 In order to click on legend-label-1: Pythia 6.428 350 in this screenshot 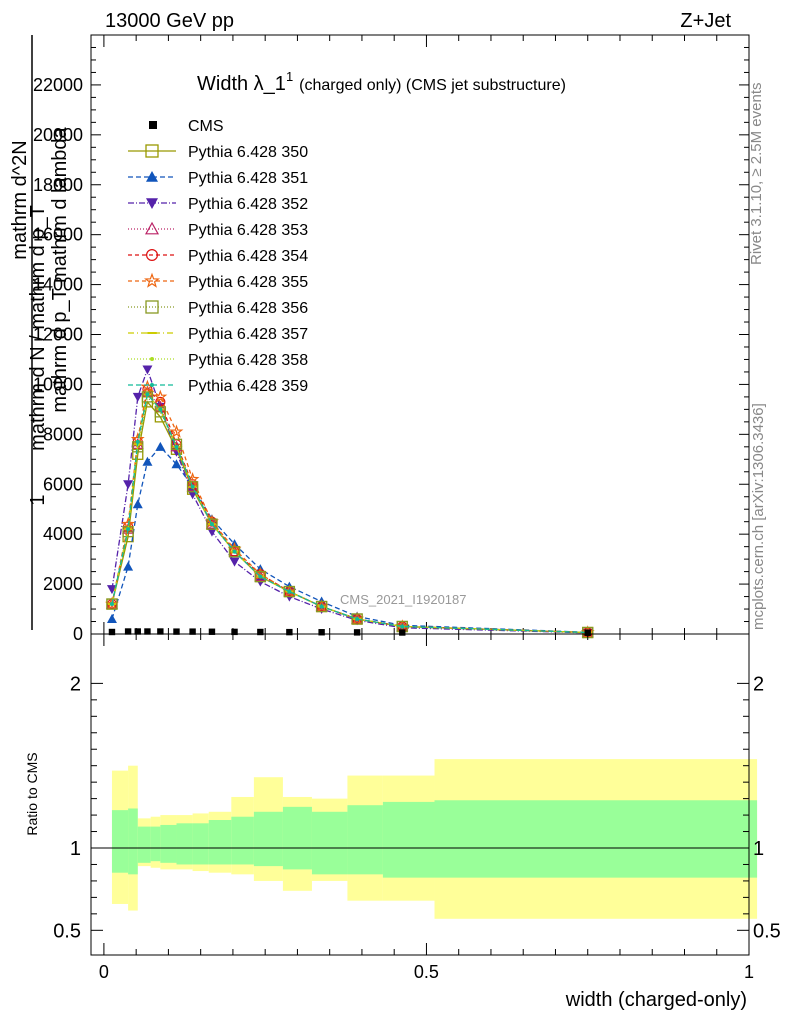, I will do `click(248, 152)`.